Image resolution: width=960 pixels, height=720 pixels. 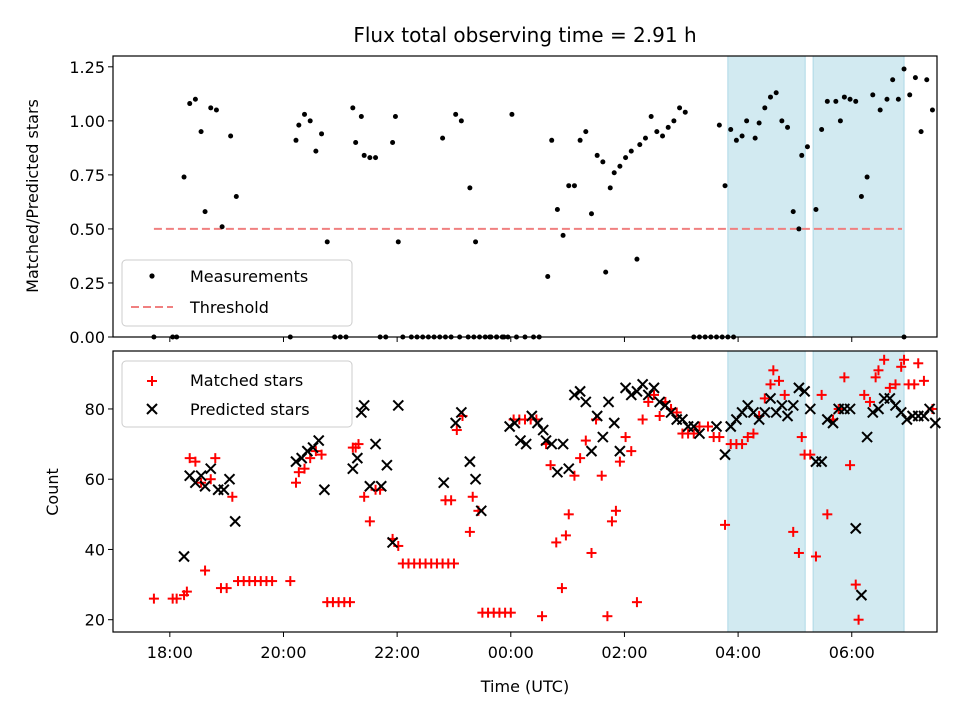 I want to click on x-tick-label: 22:00, so click(x=397, y=652).